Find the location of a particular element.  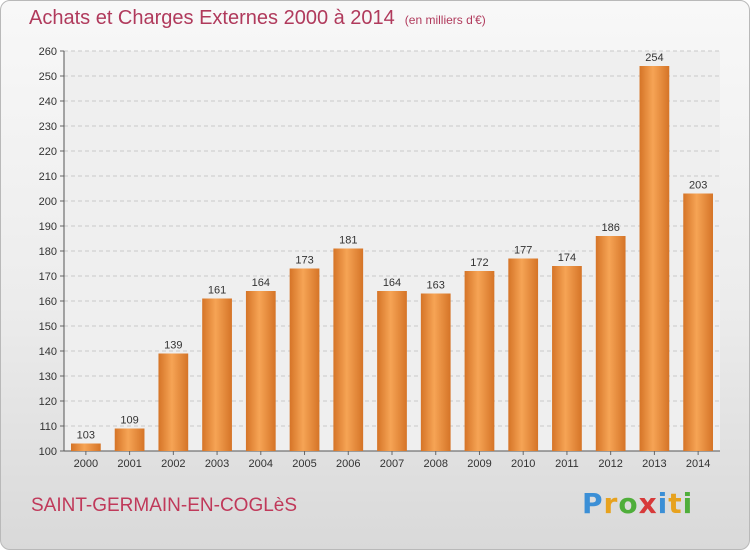

x-tick-label-2012: 2012 is located at coordinates (610, 464).